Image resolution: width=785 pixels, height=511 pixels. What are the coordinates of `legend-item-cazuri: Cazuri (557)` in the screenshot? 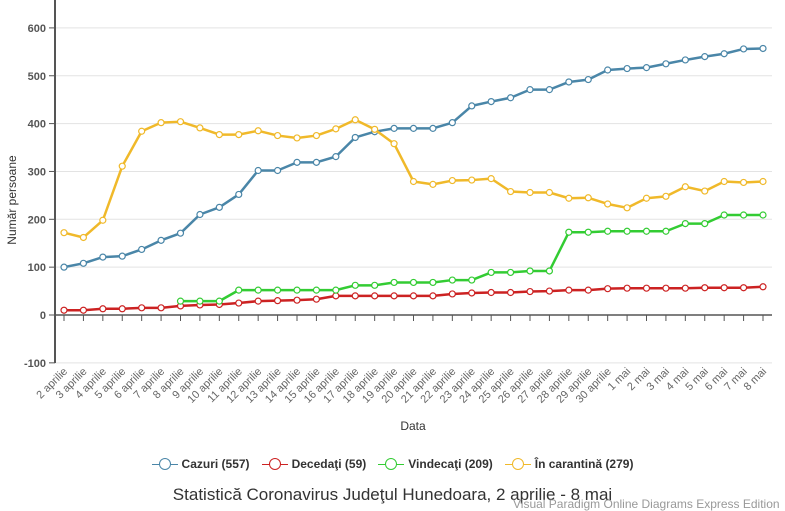 It's located at (200, 464).